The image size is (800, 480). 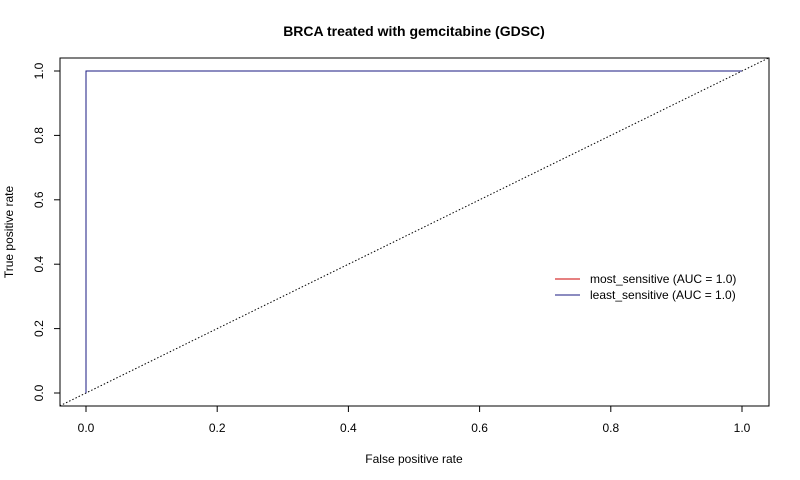 I want to click on legend-label-1: most_sensitive (AUC = 1.0), so click(x=663, y=279).